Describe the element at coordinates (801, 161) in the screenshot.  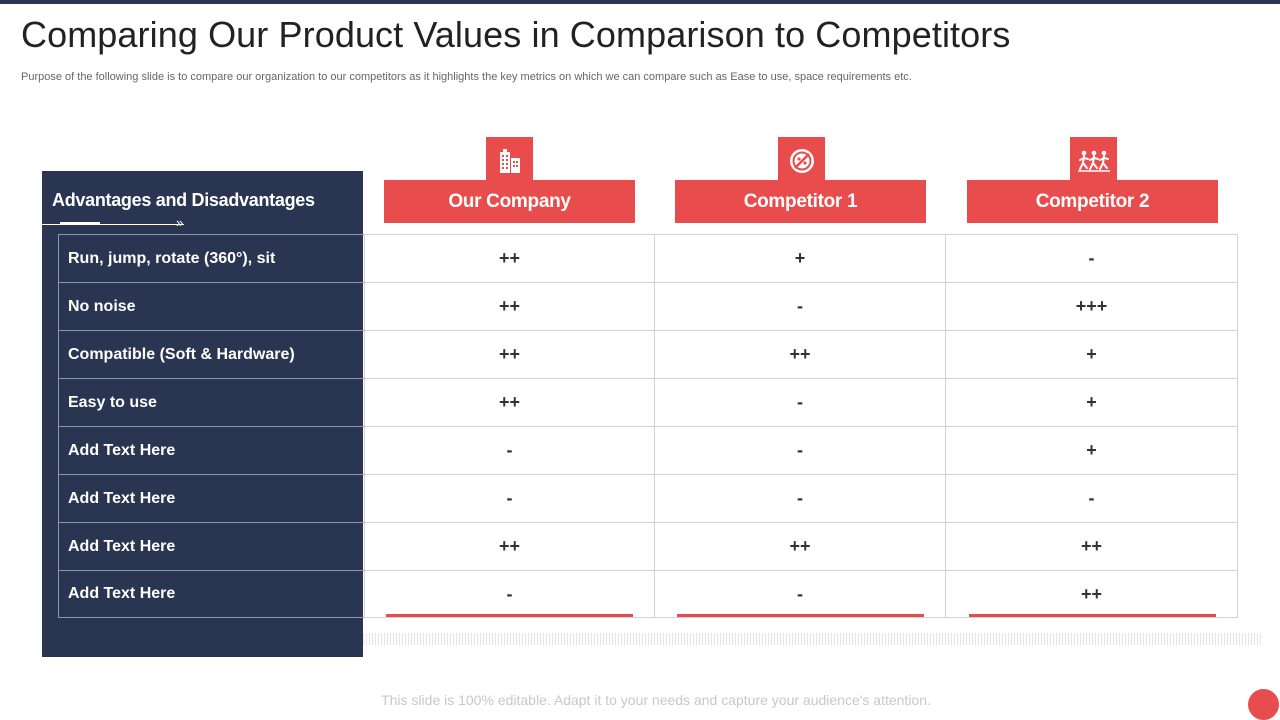
I see `no-entry-icon` at that location.